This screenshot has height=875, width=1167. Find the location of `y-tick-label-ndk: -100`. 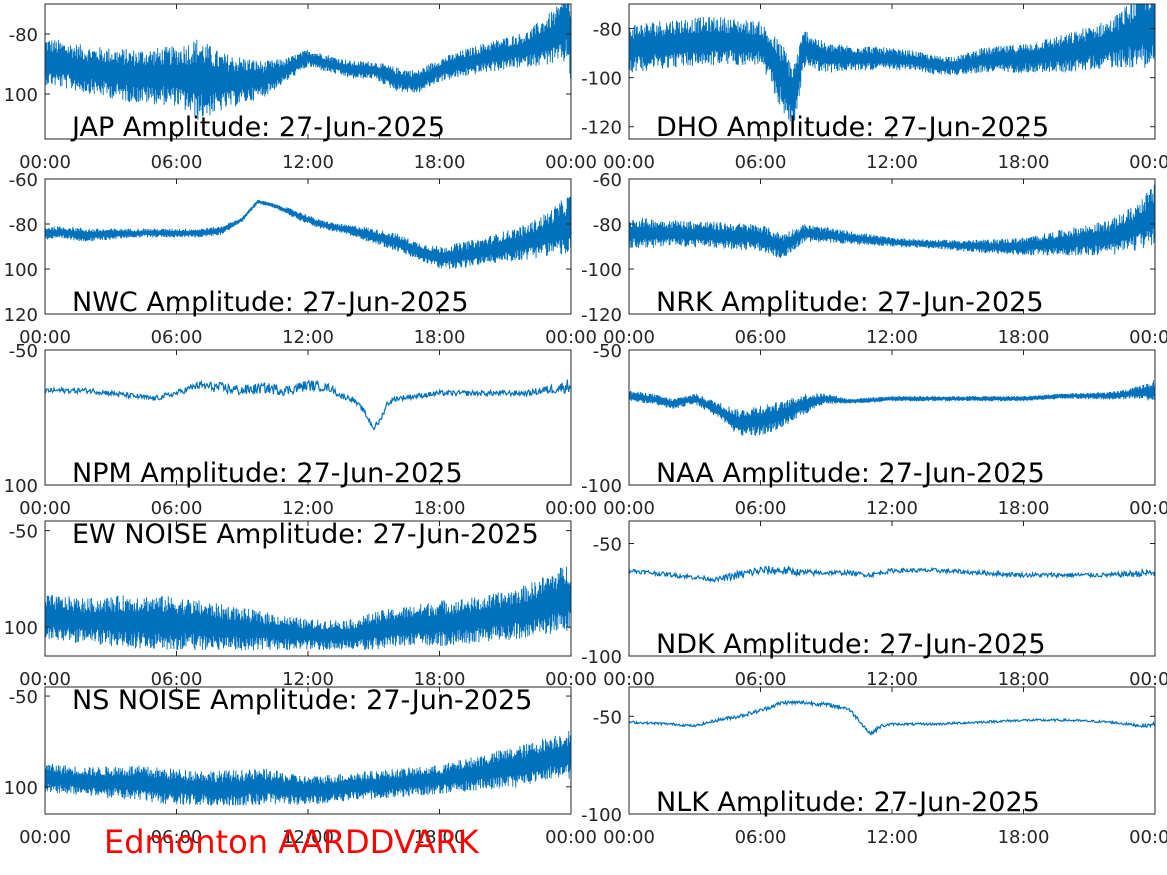

y-tick-label-ndk: -100 is located at coordinates (601, 657).